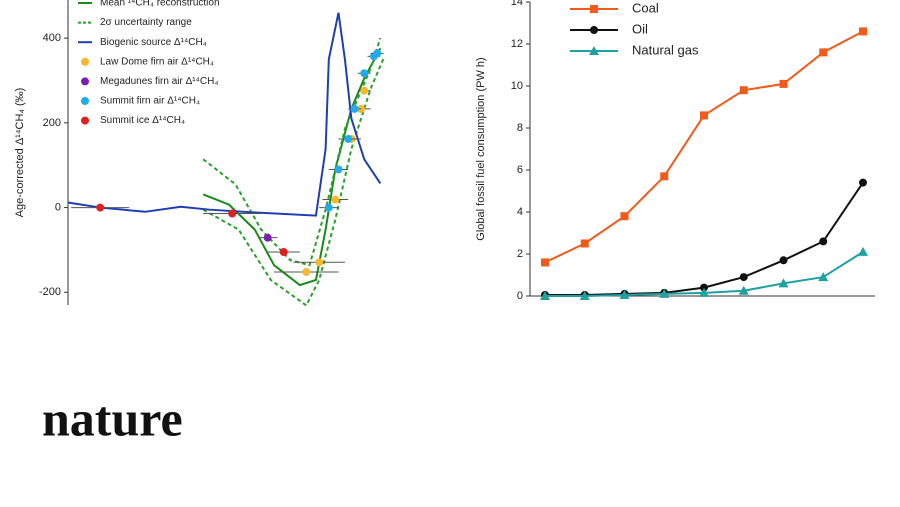 The image size is (900, 507). I want to click on y-tick-label: 10, so click(517, 86).